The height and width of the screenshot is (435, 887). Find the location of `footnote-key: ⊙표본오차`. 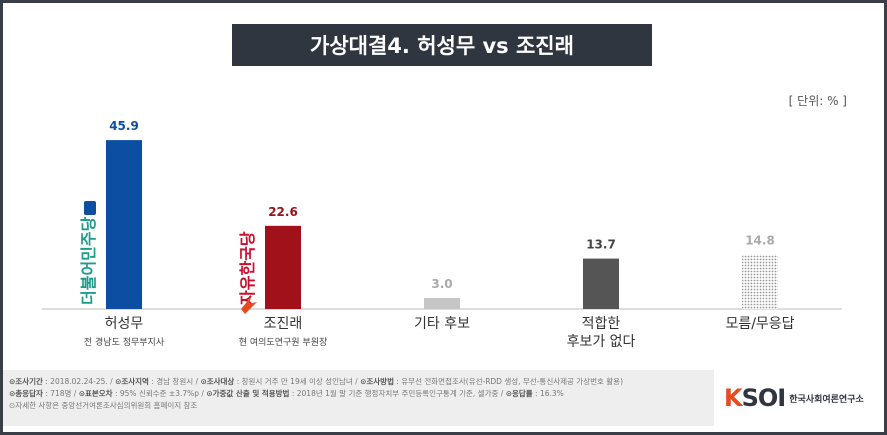

footnote-key: ⊙표본오차 is located at coordinates (95, 393).